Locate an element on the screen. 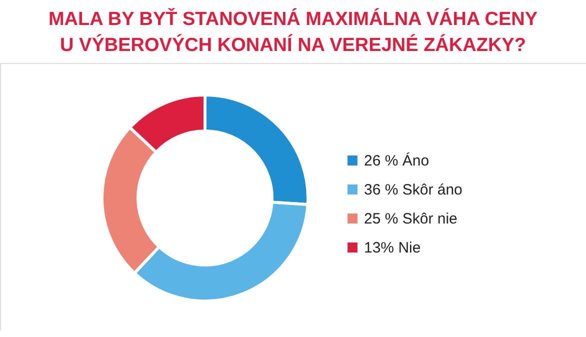 This screenshot has height=337, width=586. legend-label: 13% Nie is located at coordinates (392, 248).